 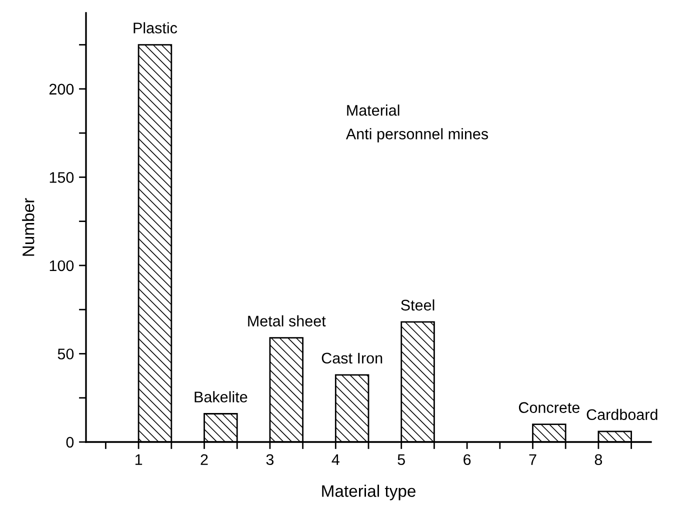 I want to click on annotation: Material, so click(x=373, y=110).